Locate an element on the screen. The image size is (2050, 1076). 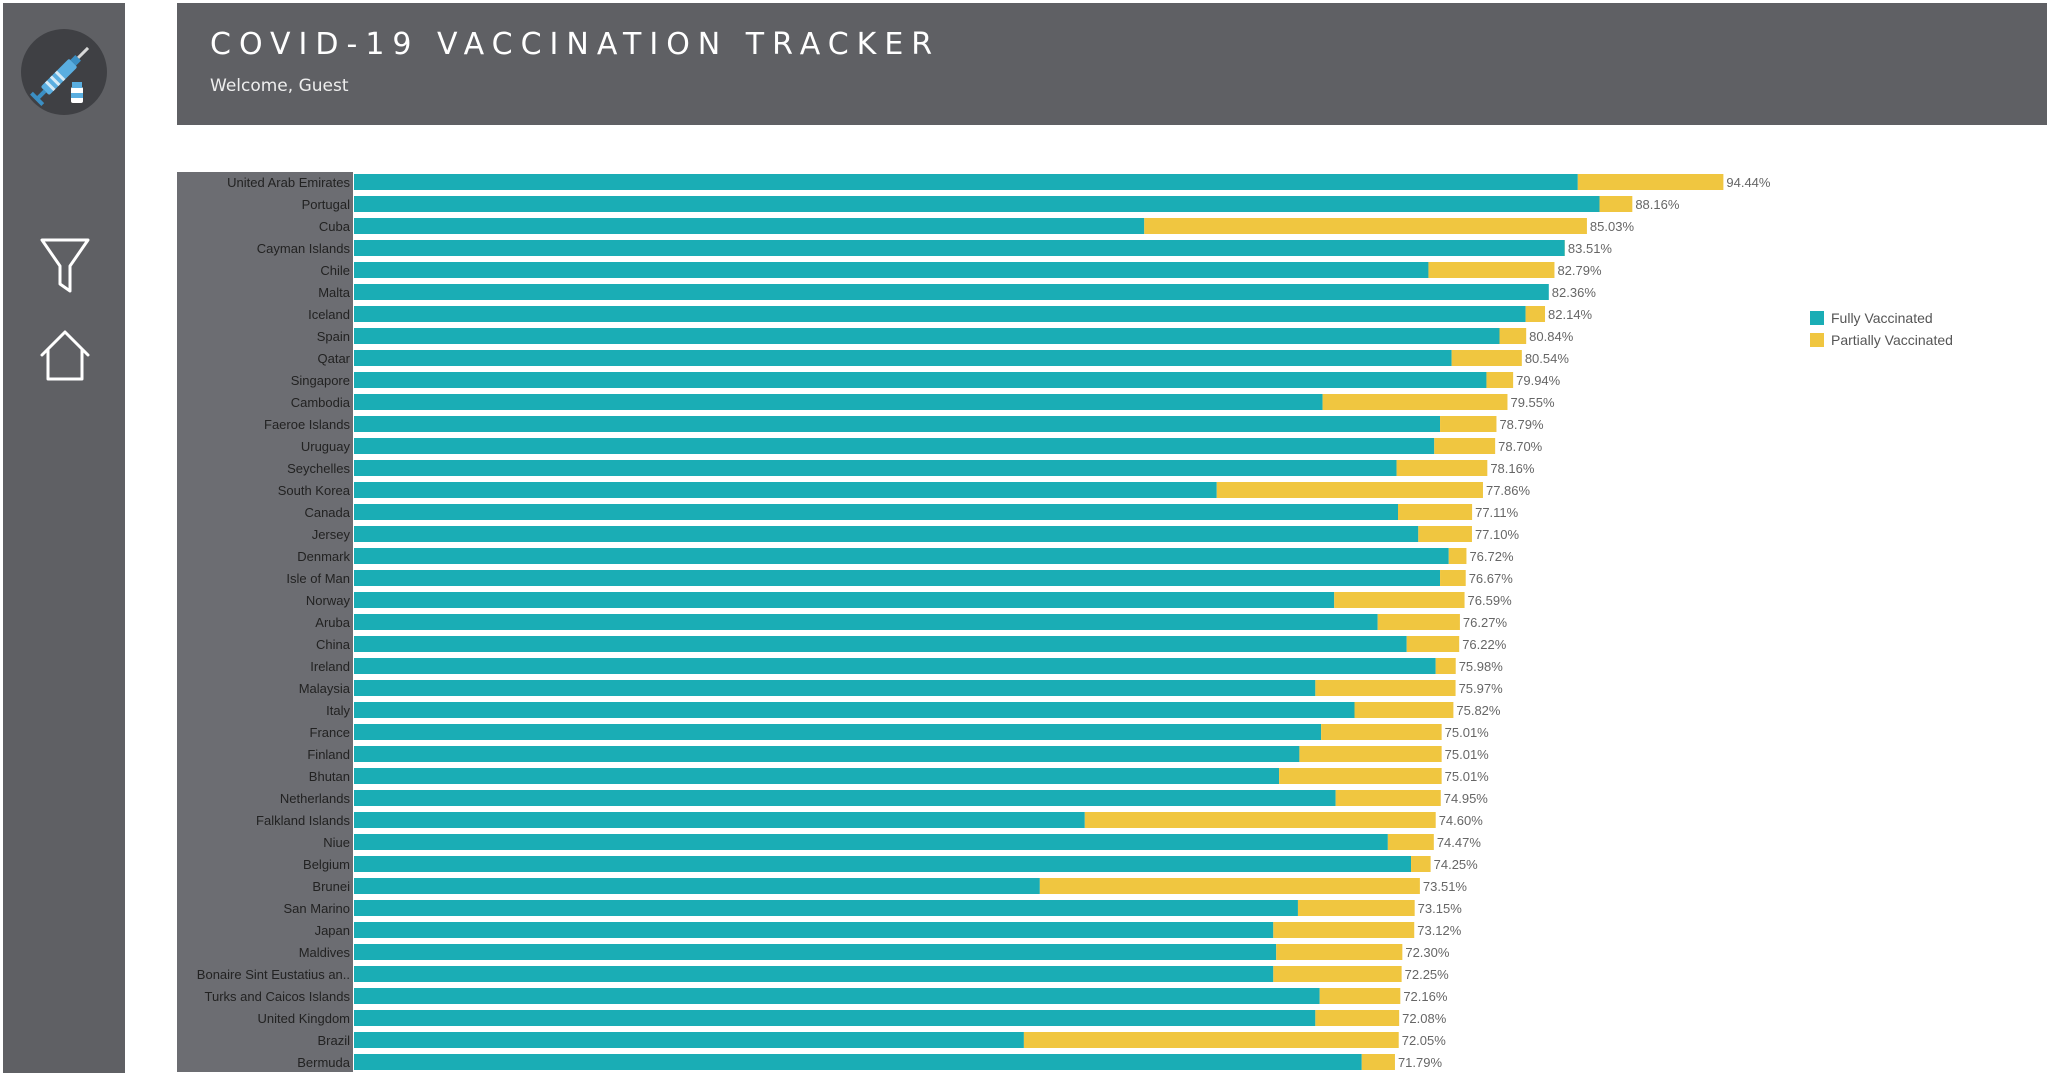
data-label: 73.12% is located at coordinates (1439, 930).